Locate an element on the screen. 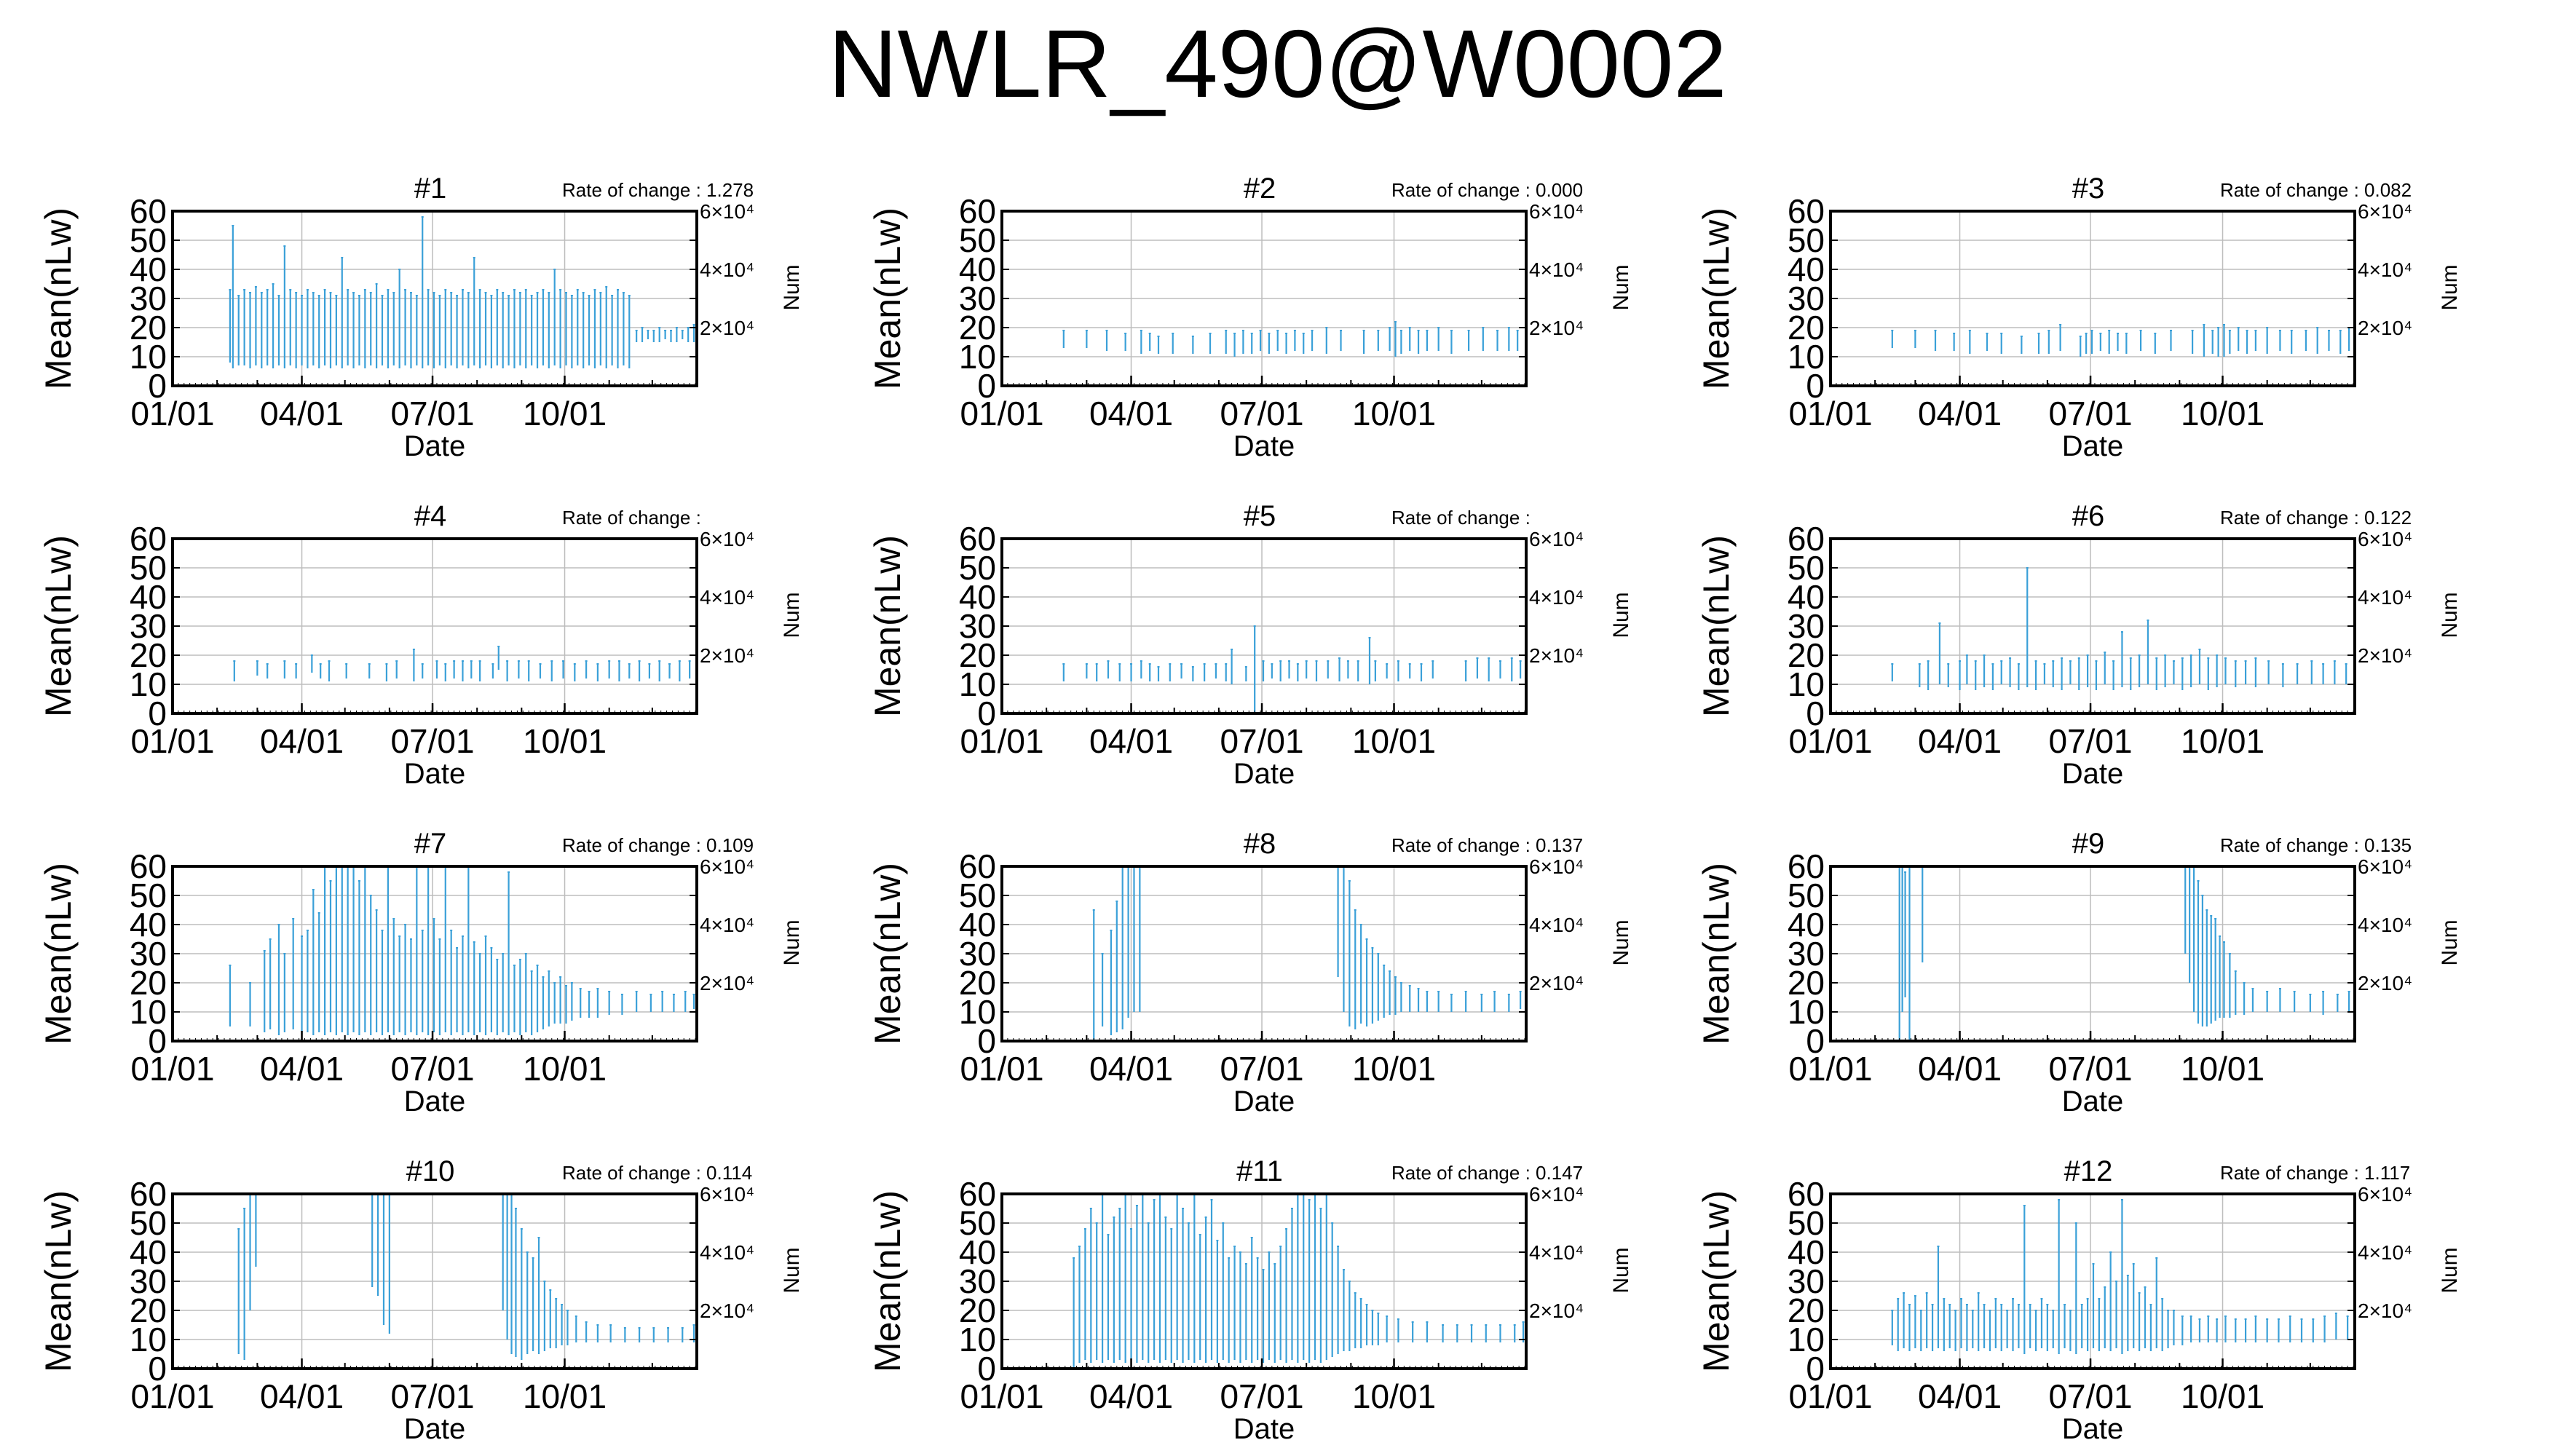  panel-title: #4 is located at coordinates (430, 516).